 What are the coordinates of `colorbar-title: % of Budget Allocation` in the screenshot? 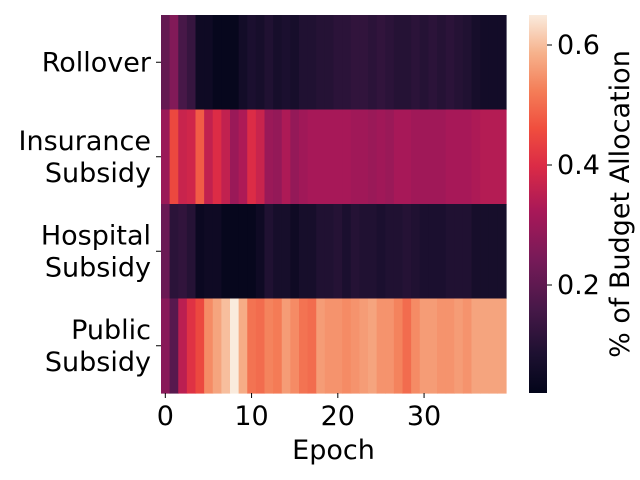 It's located at (620, 204).